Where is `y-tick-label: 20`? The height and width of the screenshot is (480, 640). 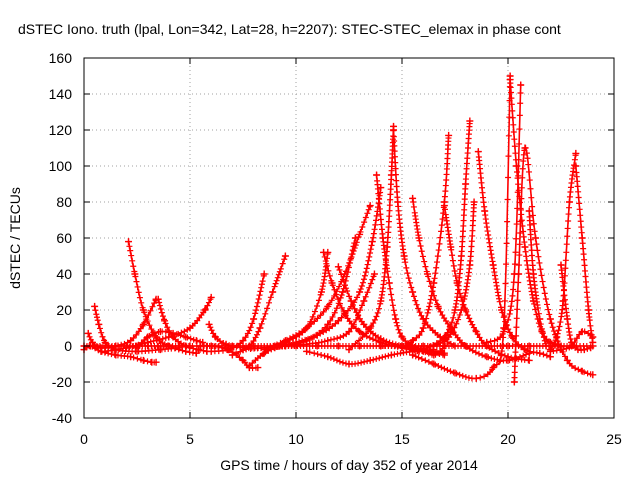 y-tick-label: 20 is located at coordinates (64, 310).